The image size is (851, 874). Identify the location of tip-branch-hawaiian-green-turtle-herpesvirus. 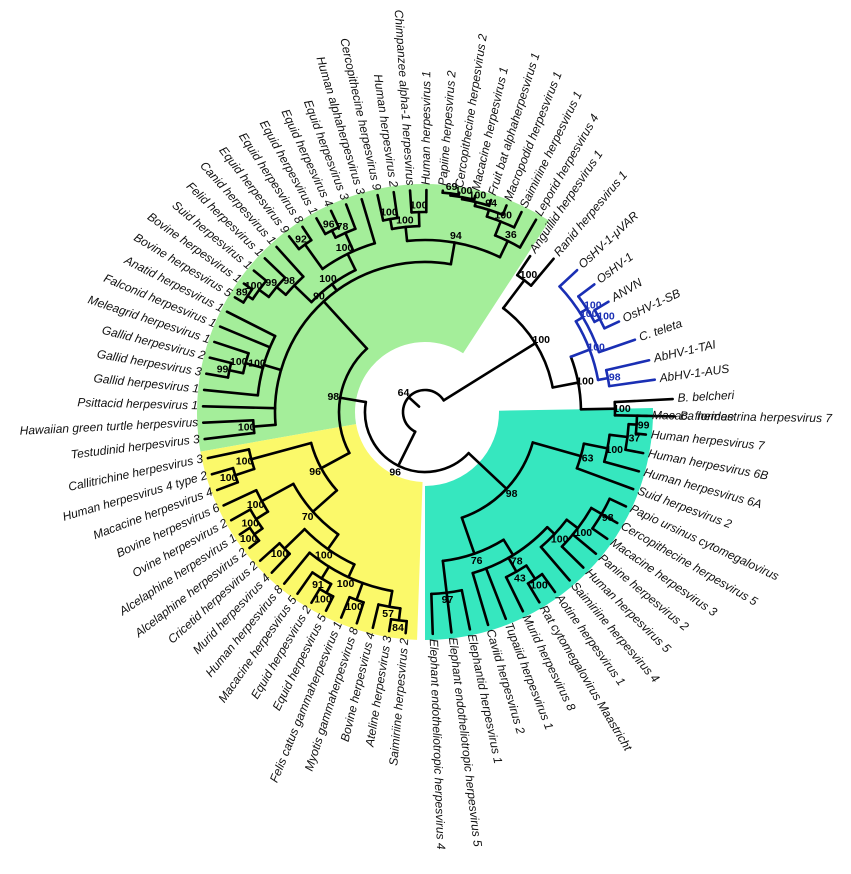
(228, 422).